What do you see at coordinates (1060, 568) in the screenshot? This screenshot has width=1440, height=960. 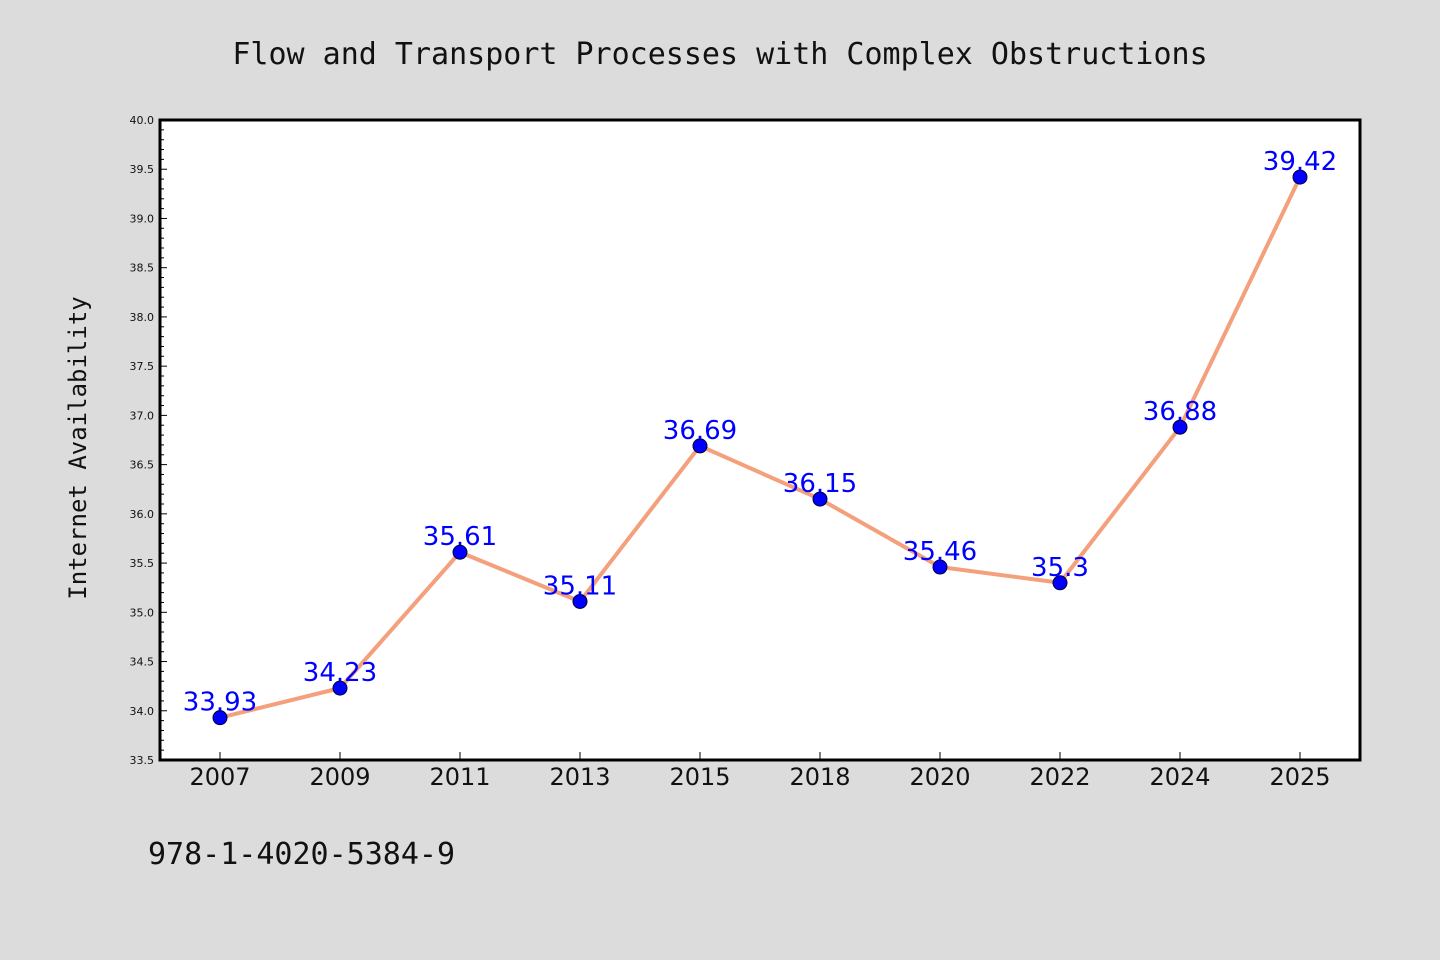 I see `data-label: 35.3` at bounding box center [1060, 568].